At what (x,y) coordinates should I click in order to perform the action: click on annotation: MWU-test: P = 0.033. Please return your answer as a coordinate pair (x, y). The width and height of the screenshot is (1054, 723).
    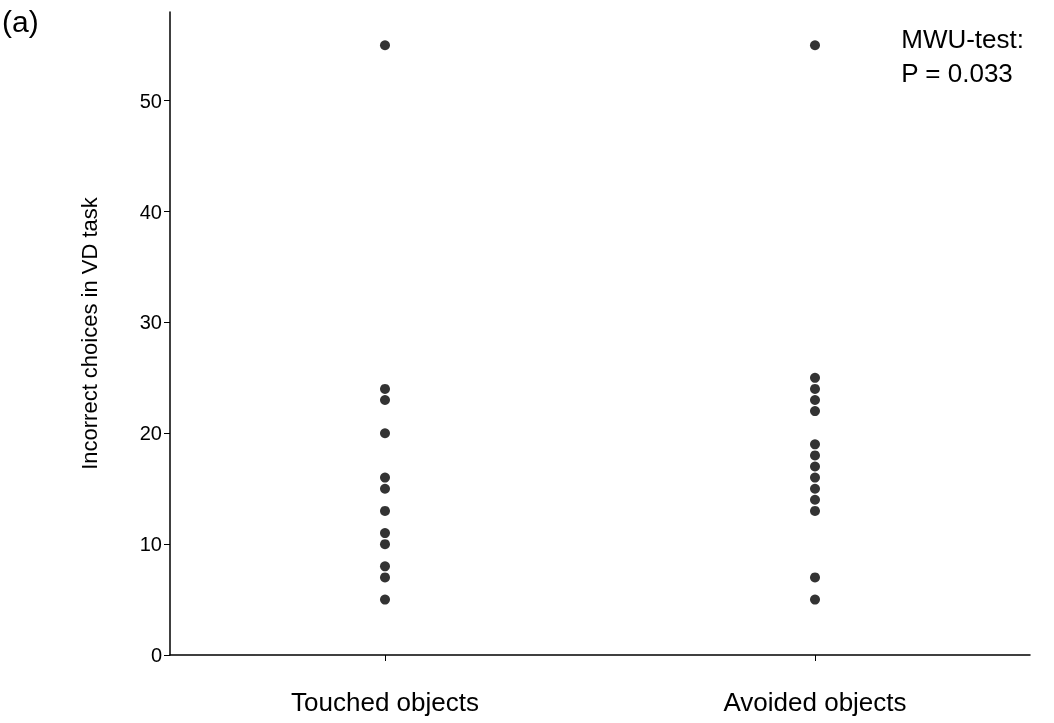
    Looking at the image, I should click on (962, 56).